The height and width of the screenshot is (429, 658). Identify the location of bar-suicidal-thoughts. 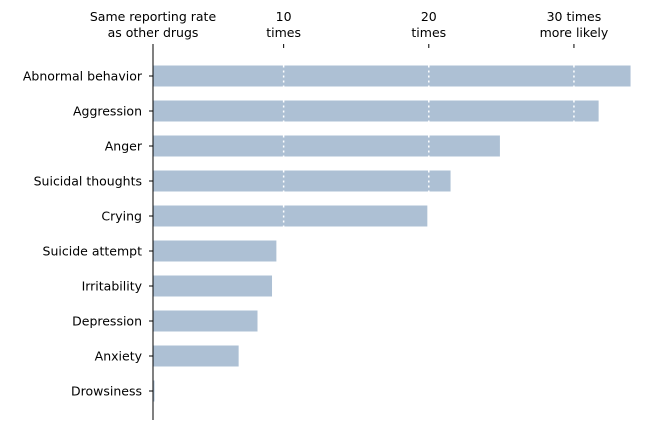
(302, 181).